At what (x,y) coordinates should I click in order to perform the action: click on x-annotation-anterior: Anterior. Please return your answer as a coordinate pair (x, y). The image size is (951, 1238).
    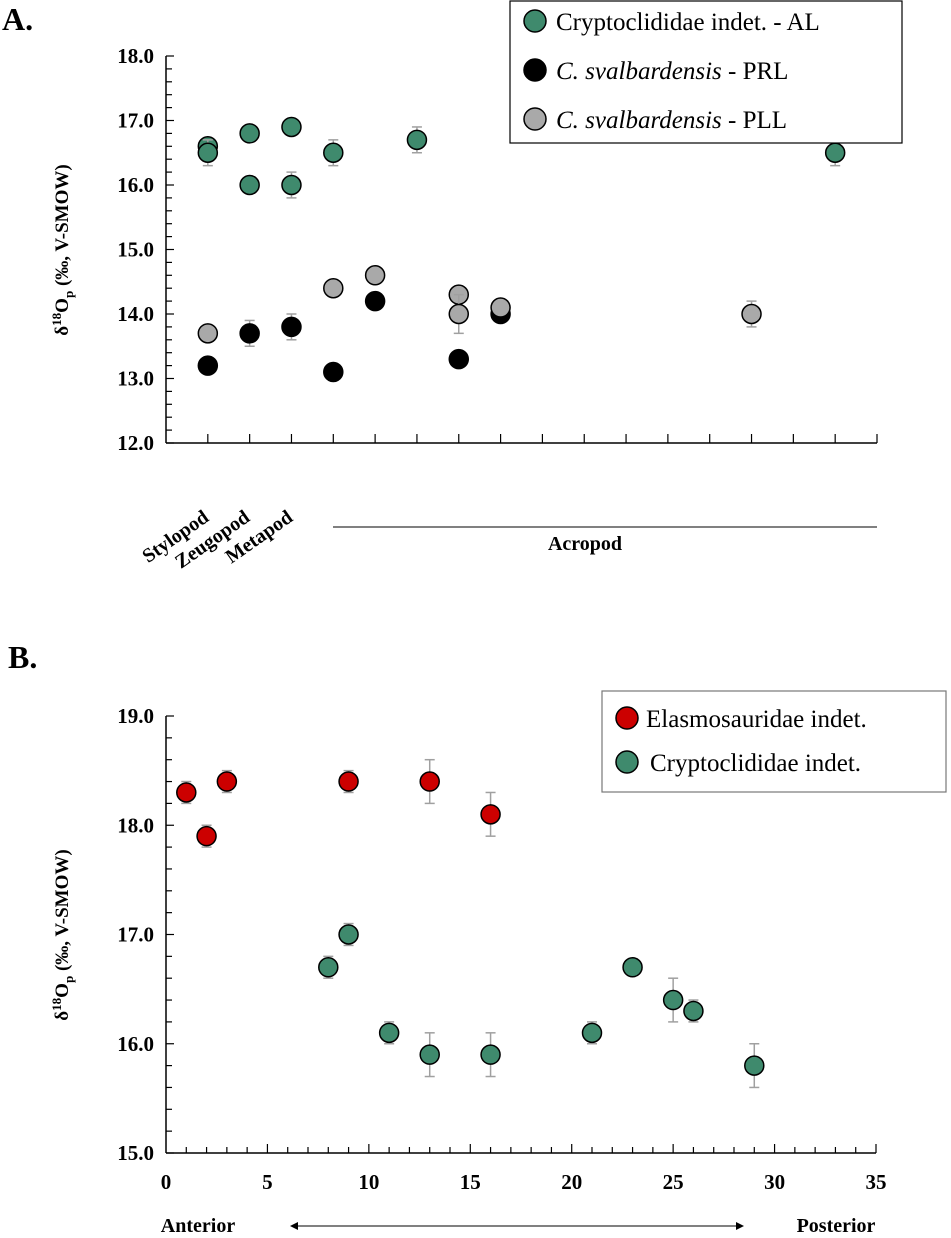
    Looking at the image, I should click on (198, 1226).